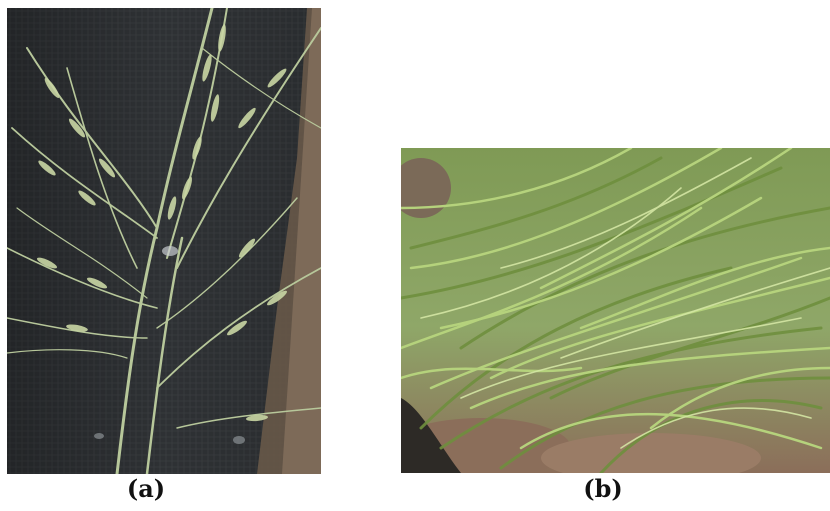 The width and height of the screenshot is (830, 511). I want to click on panel-a-caption: (a), so click(146, 488).